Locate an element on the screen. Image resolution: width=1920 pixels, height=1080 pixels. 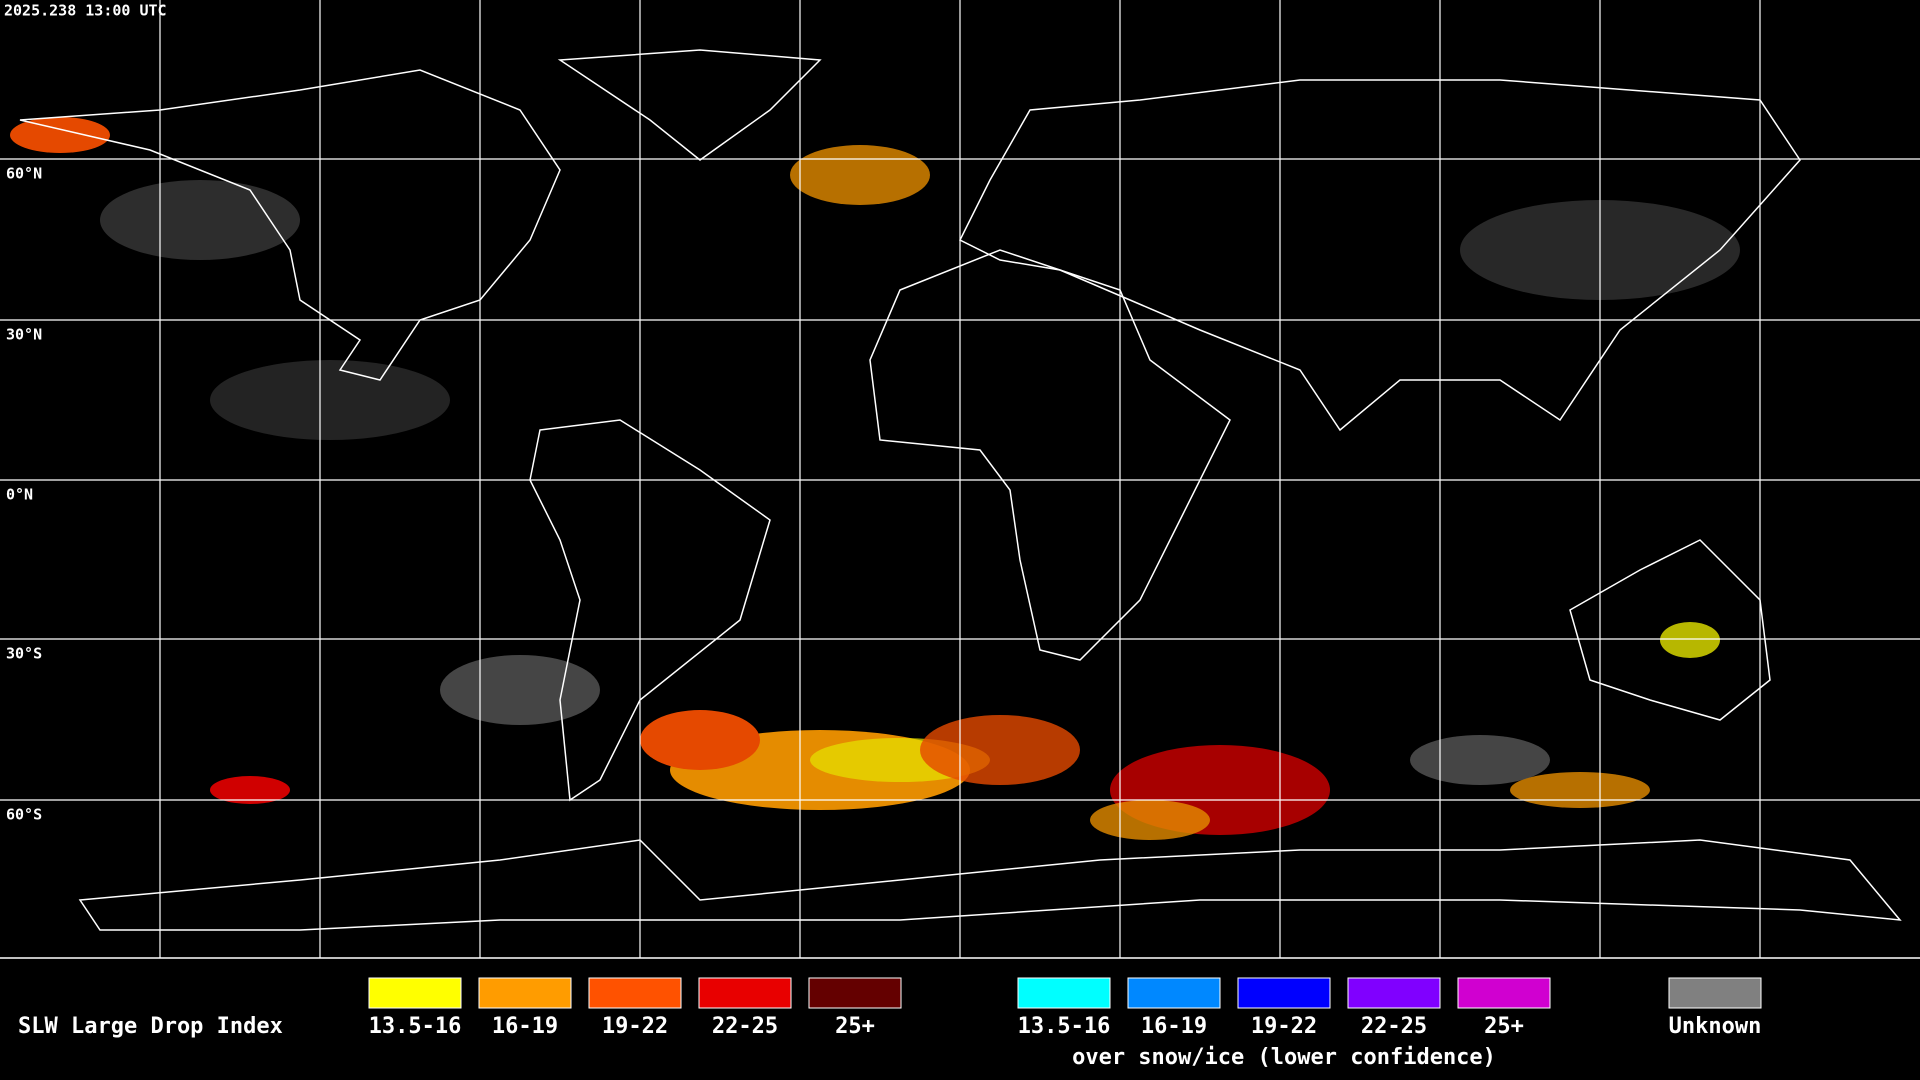
latitude-label: 60°S is located at coordinates (24, 815).